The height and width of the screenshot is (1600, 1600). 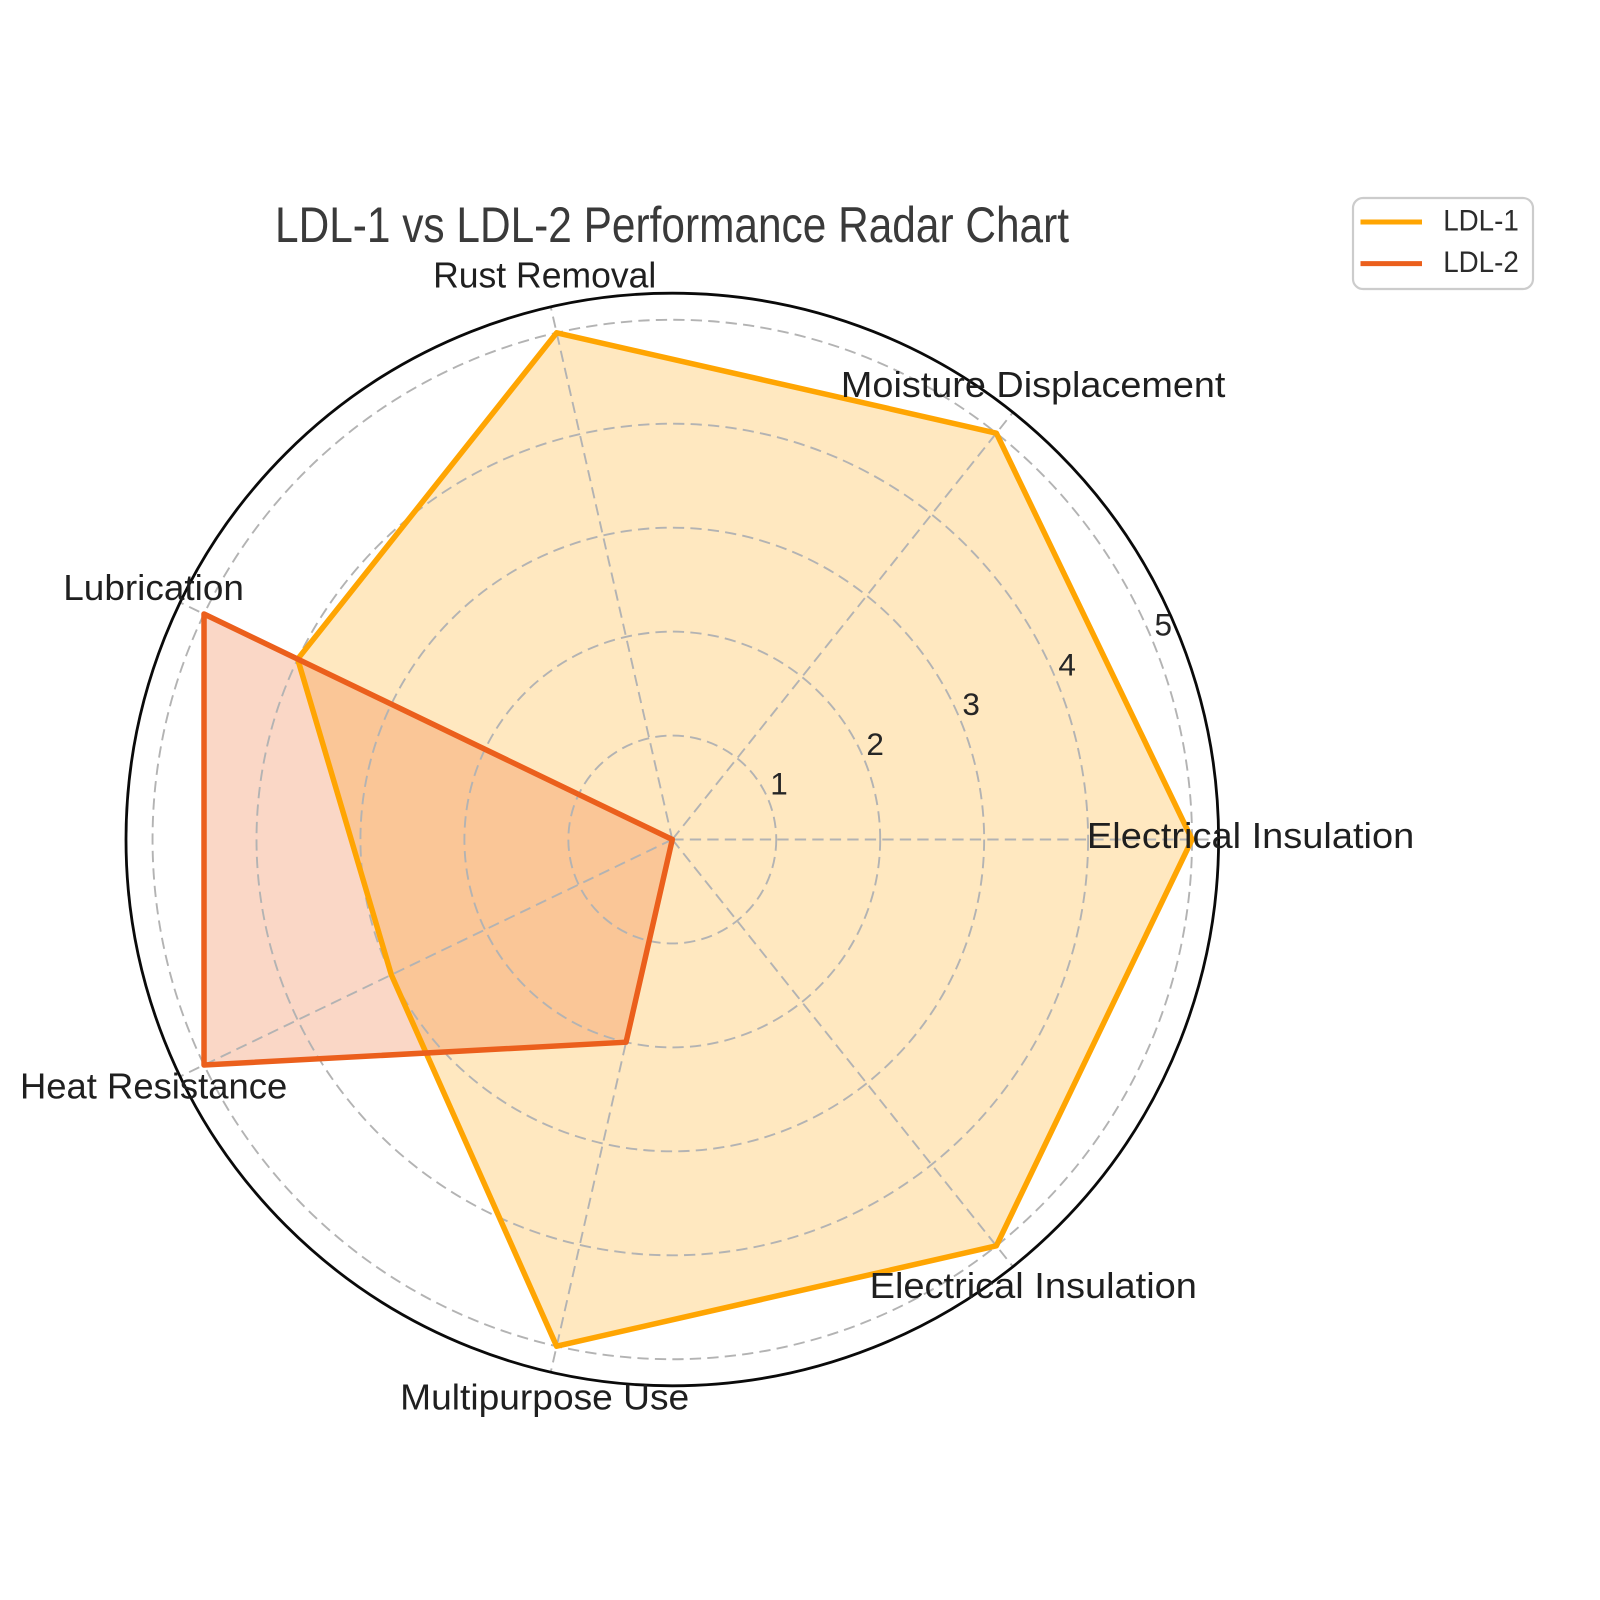 What do you see at coordinates (153, 587) in the screenshot?
I see `svg-text: Lubrication` at bounding box center [153, 587].